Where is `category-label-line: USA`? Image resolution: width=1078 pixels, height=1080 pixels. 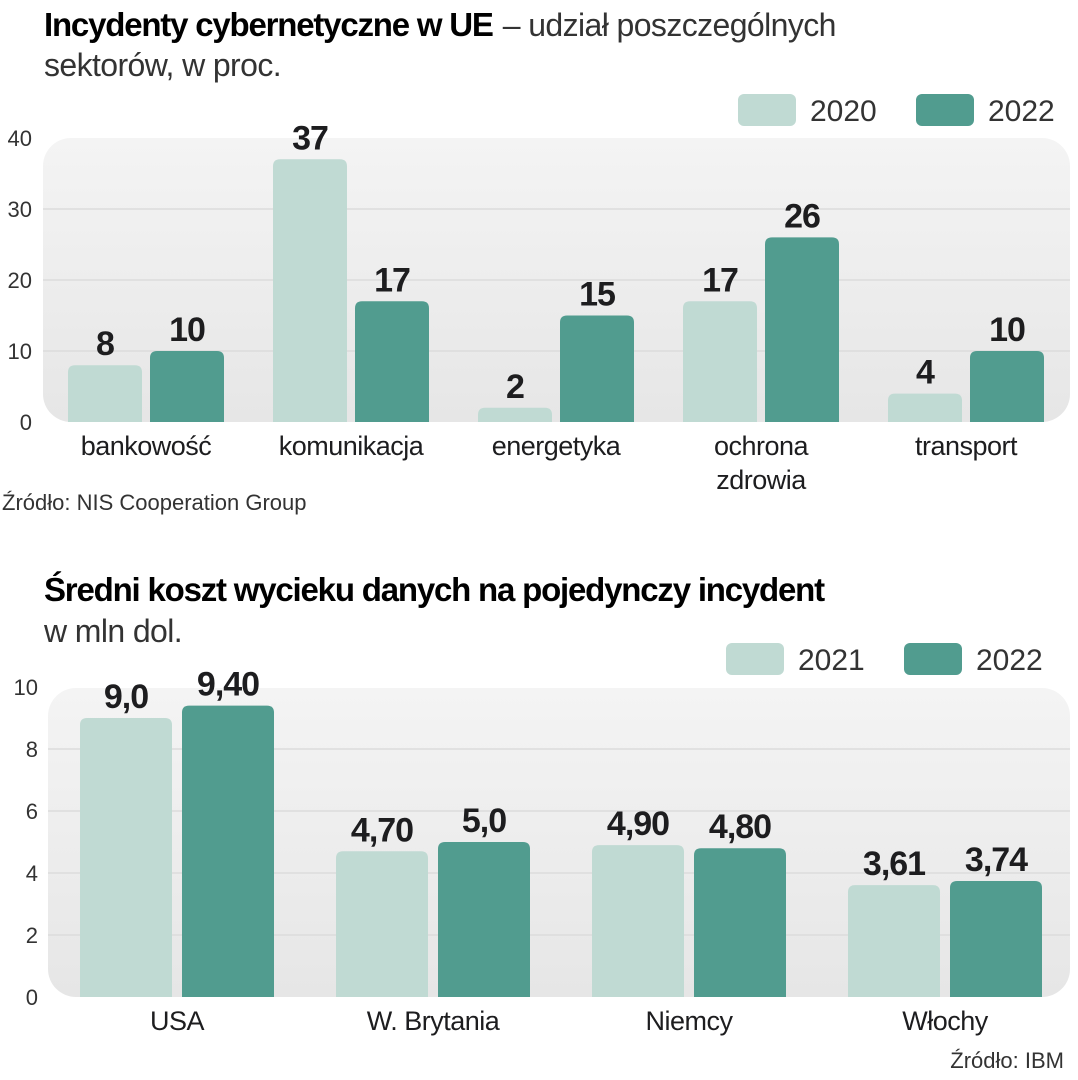 category-label-line: USA is located at coordinates (177, 1021).